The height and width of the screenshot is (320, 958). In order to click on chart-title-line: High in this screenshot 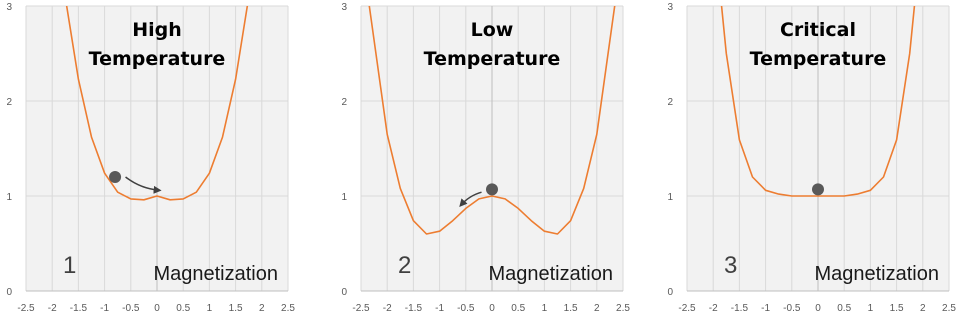, I will do `click(157, 30)`.